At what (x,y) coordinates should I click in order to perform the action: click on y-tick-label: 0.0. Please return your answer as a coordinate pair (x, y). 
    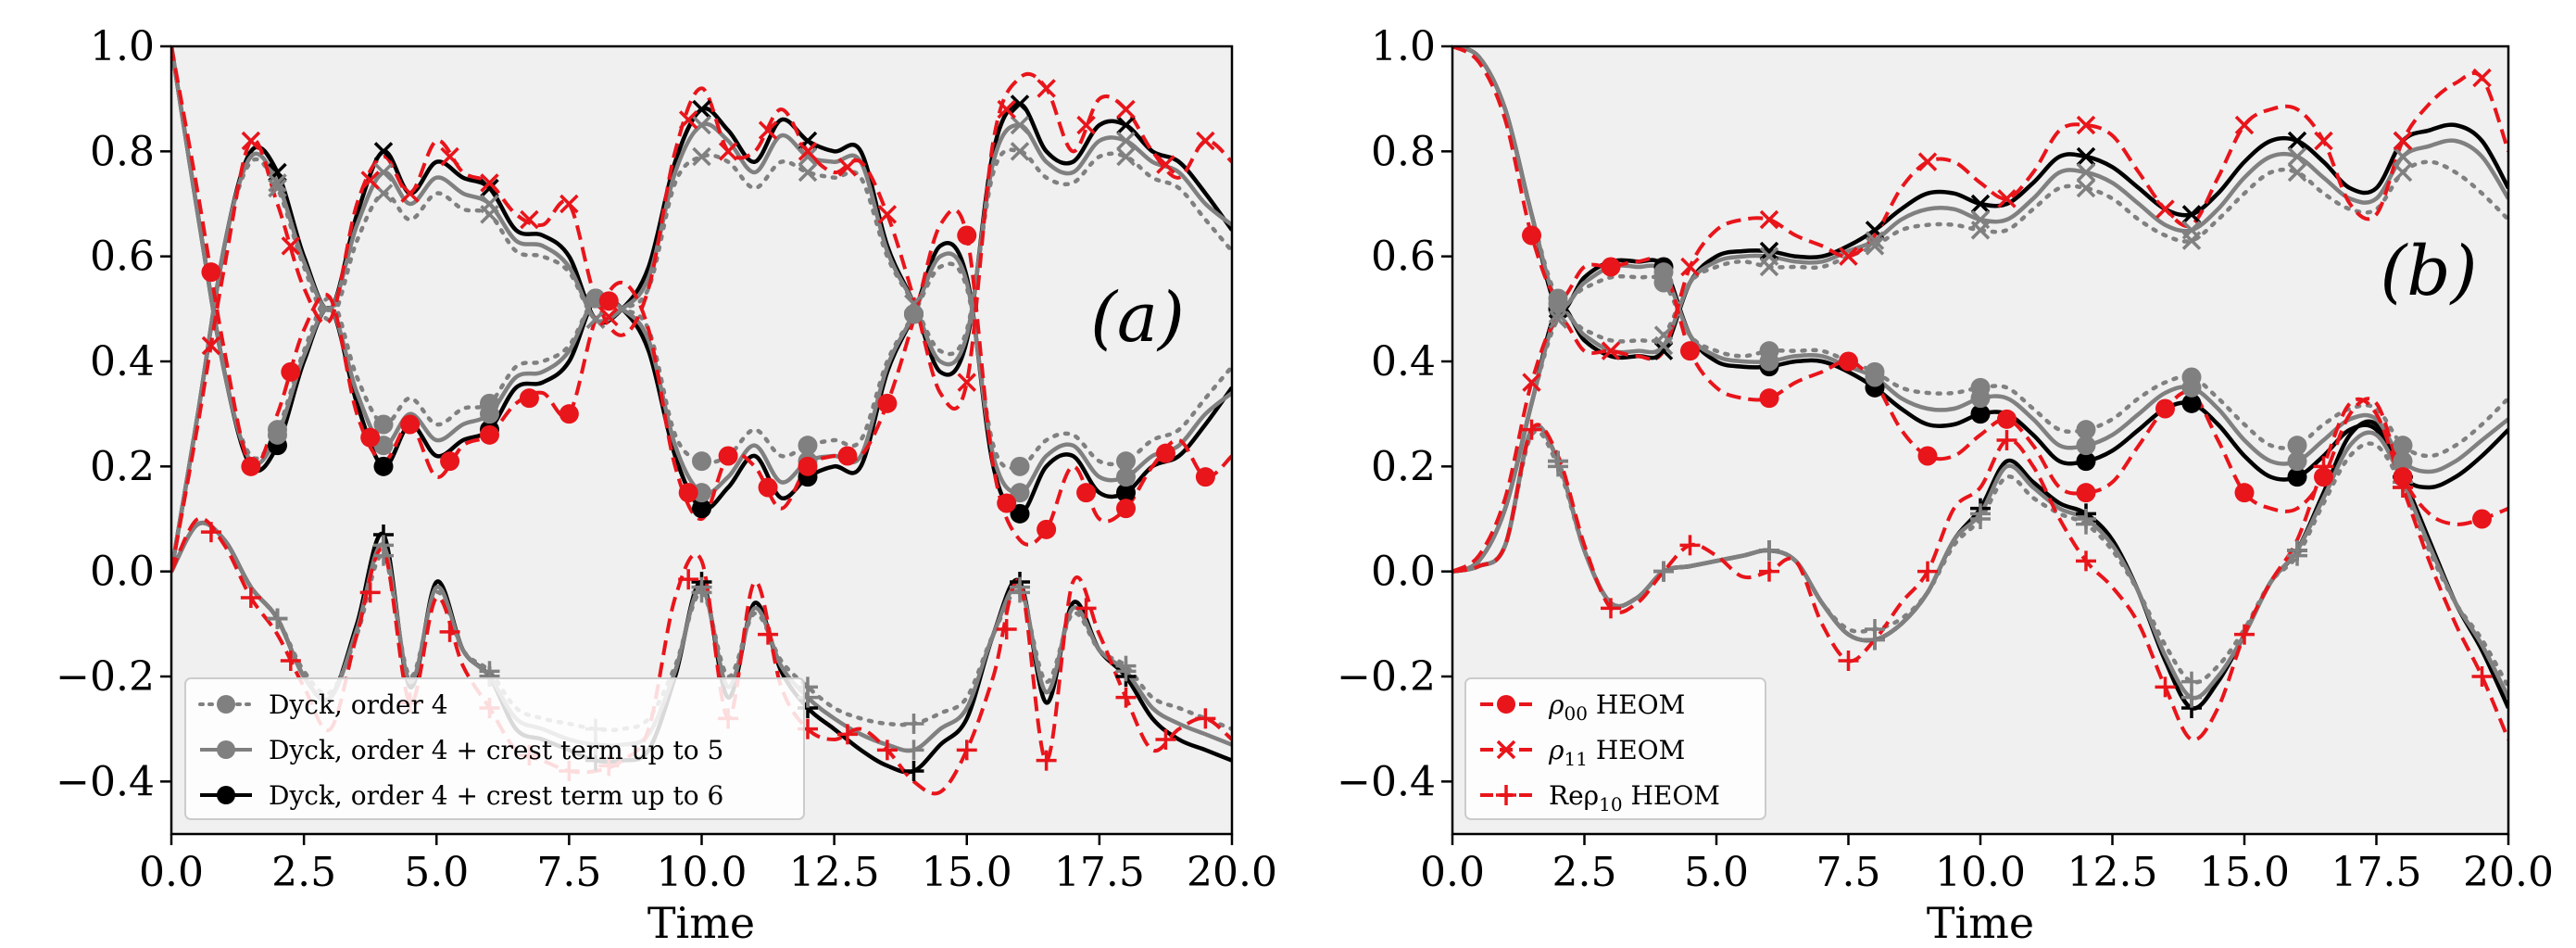
    Looking at the image, I should click on (122, 572).